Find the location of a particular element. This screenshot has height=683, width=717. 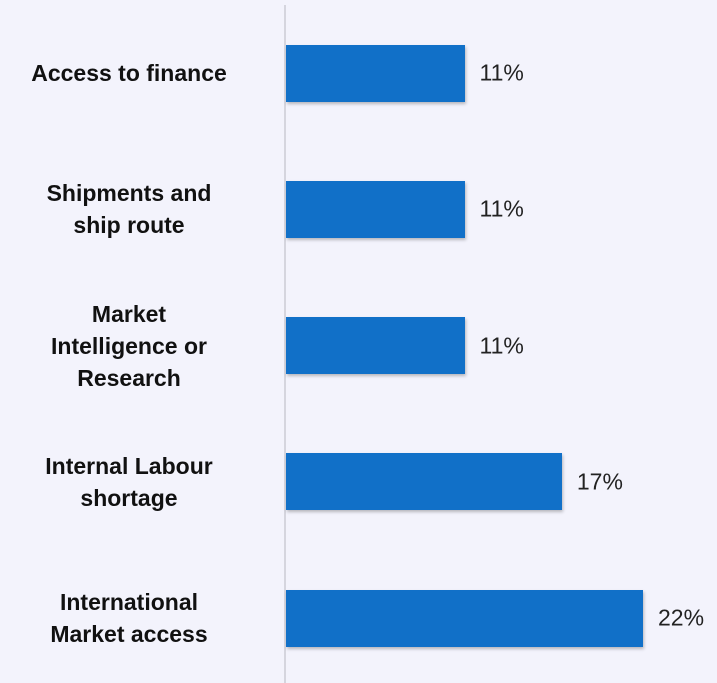

value-label: 22% is located at coordinates (681, 617).